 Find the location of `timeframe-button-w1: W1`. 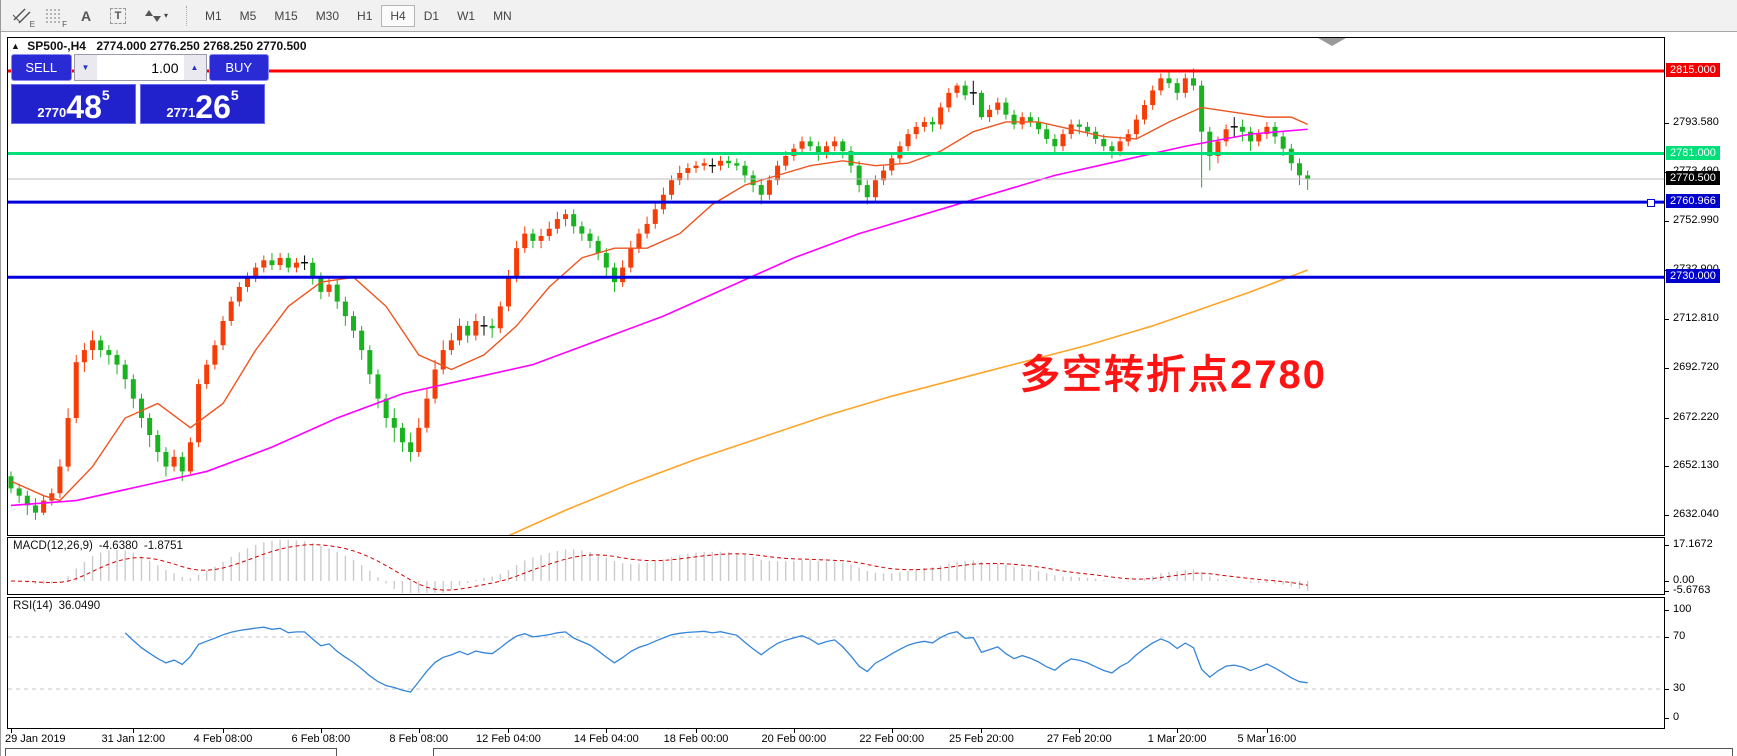

timeframe-button-w1: W1 is located at coordinates (466, 15).